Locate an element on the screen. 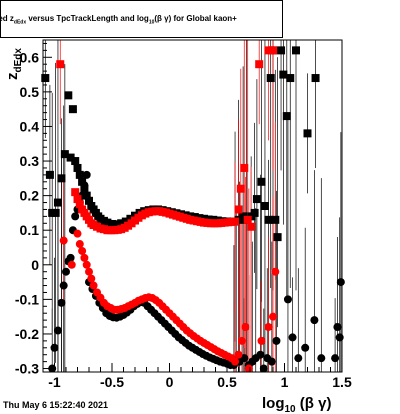  timestamp: Thu May 6 15:22:40 2021 is located at coordinates (56, 405).